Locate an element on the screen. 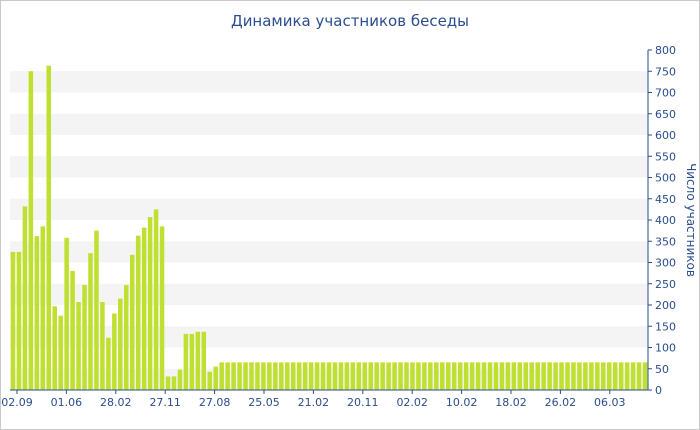 Image resolution: width=700 pixels, height=430 pixels. x-tick-label: 28.02 is located at coordinates (116, 402).